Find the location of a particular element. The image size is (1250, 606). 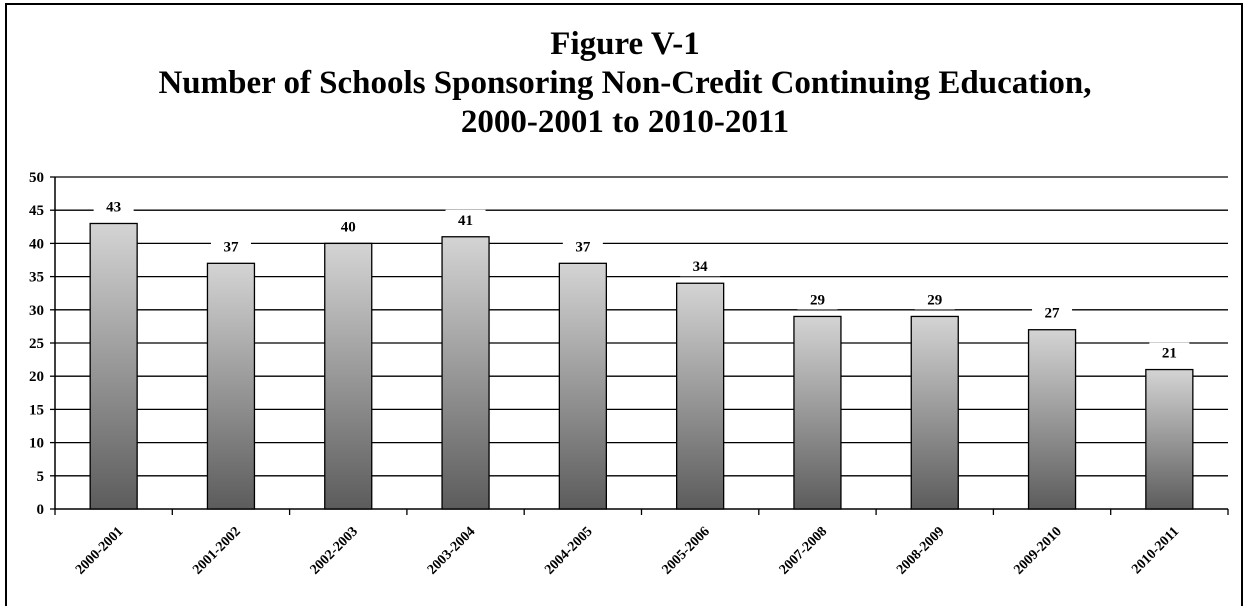

data-label: 27 is located at coordinates (1053, 314).